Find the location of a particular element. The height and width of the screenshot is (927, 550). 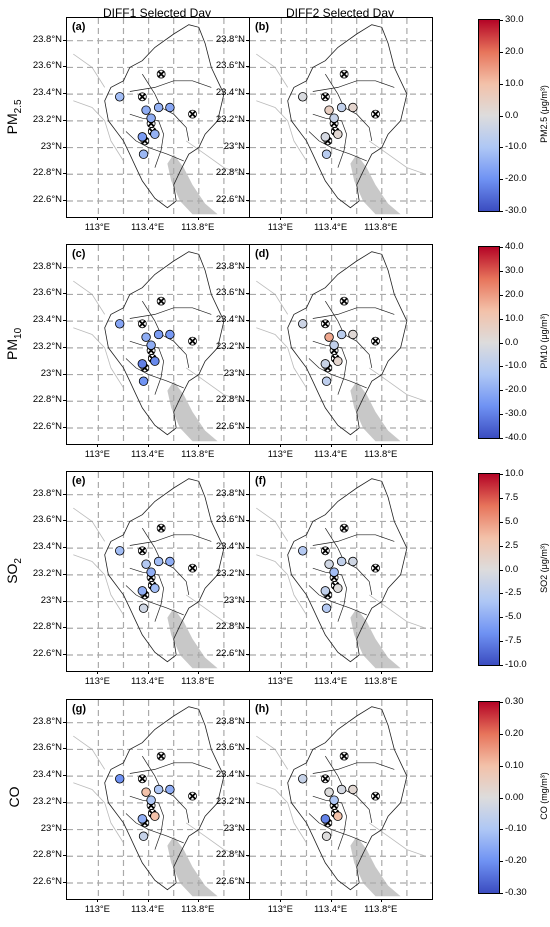

x-tick-label: 113.4°E is located at coordinates (330, 681).